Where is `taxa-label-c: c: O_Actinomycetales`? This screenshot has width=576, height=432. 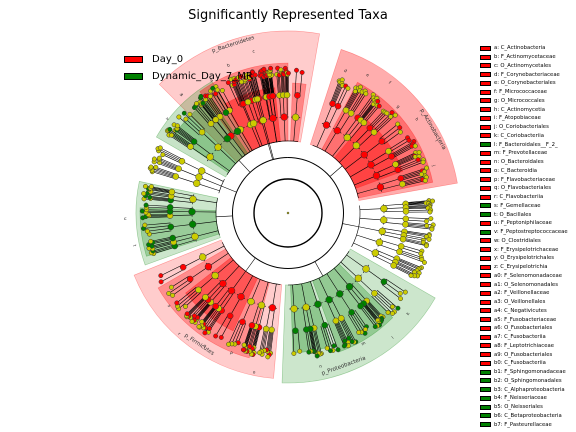 taxa-label-c: c: O_Actinomycetales is located at coordinates (523, 65).